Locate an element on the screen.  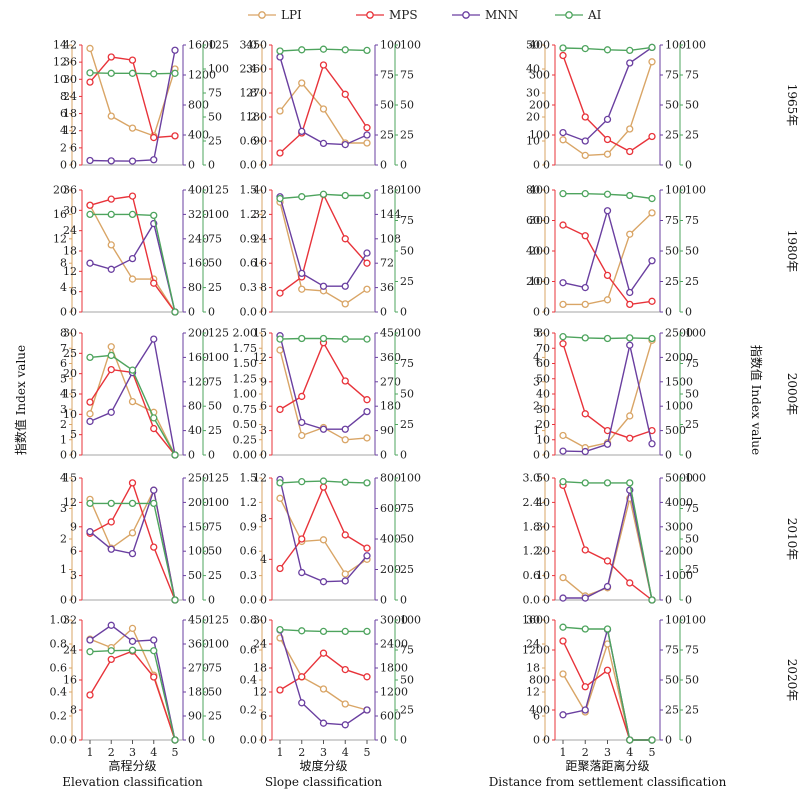
column-label-cn: 距聚落距离分级 is located at coordinates (607, 765).